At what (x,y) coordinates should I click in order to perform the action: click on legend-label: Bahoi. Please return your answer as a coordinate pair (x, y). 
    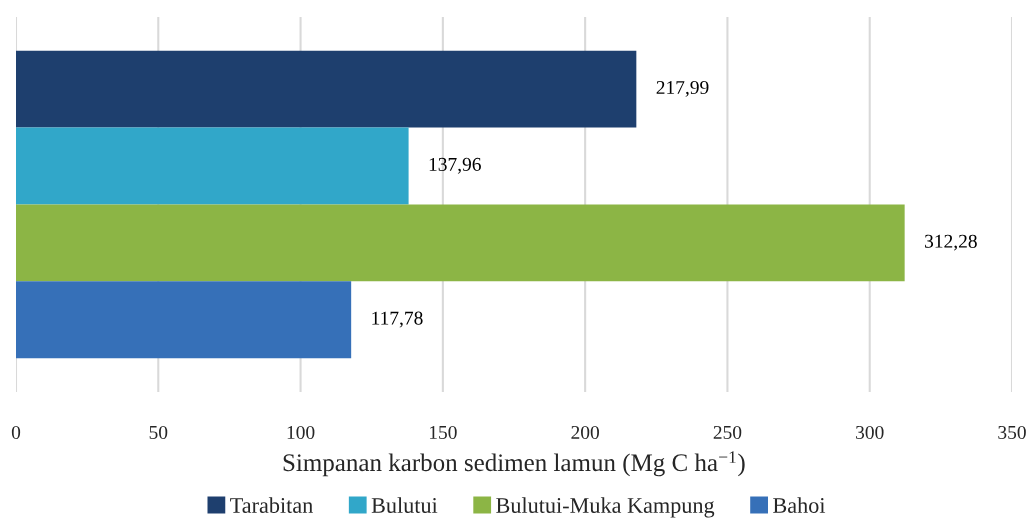
    Looking at the image, I should click on (799, 505).